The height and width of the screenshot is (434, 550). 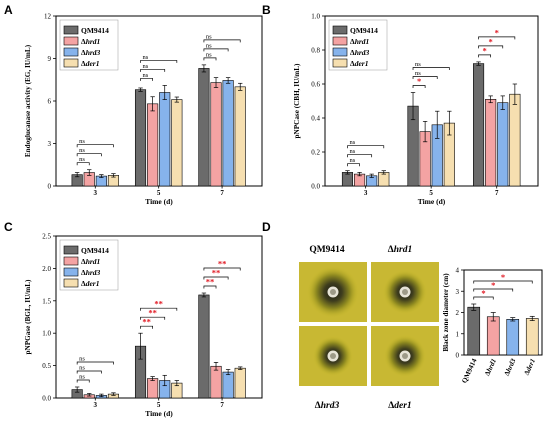 What do you see at coordinates (399, 406) in the screenshot?
I see `plate-label: Δder1` at bounding box center [399, 406].